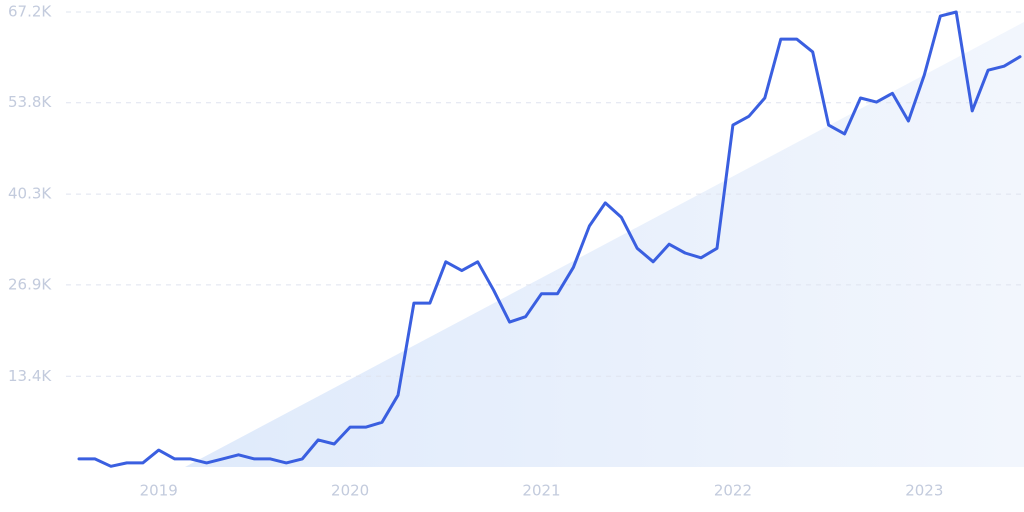  What do you see at coordinates (30, 12) in the screenshot?
I see `y-tick-label: 67.2K` at bounding box center [30, 12].